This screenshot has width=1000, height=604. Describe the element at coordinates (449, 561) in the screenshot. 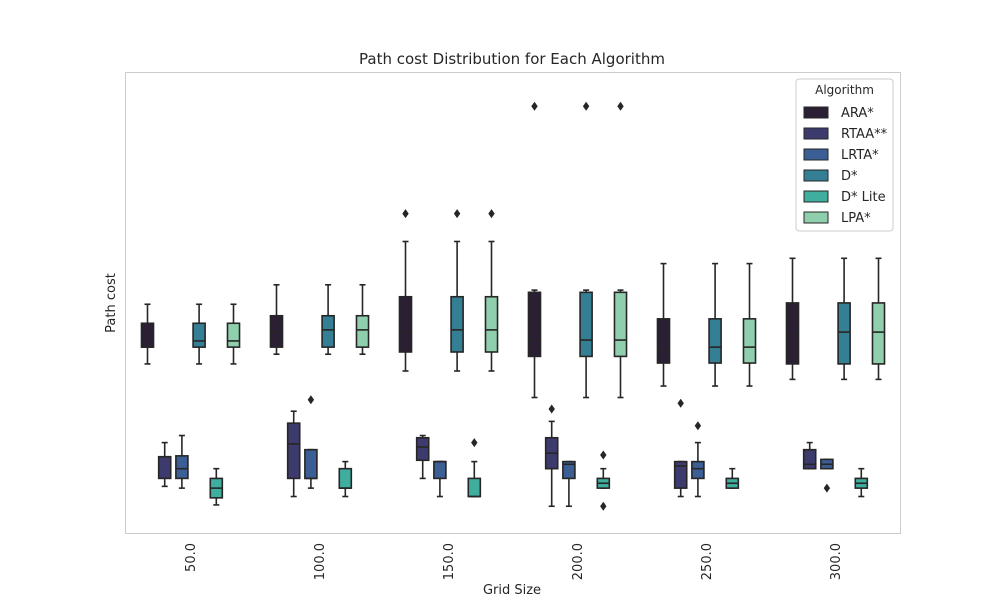

I see `x-tick-label: 150.0` at that location.